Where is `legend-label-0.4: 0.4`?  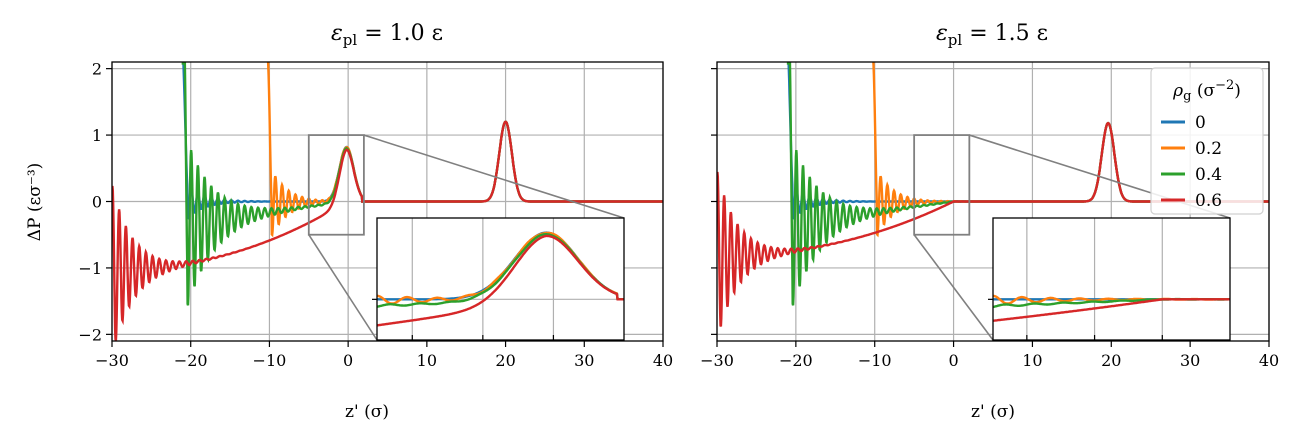 legend-label-0.4: 0.4 is located at coordinates (1208, 175).